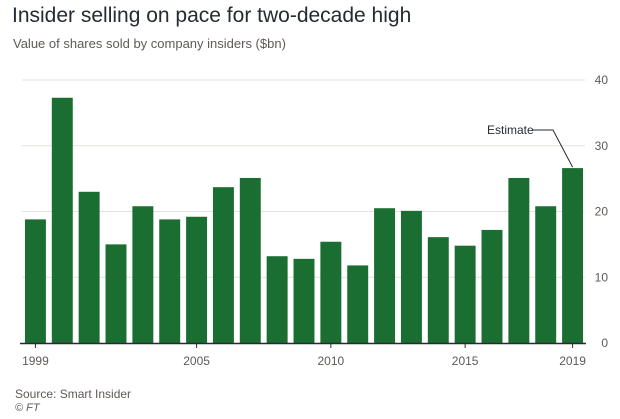 This screenshot has width=620, height=419. I want to click on bar-2013, so click(411, 276).